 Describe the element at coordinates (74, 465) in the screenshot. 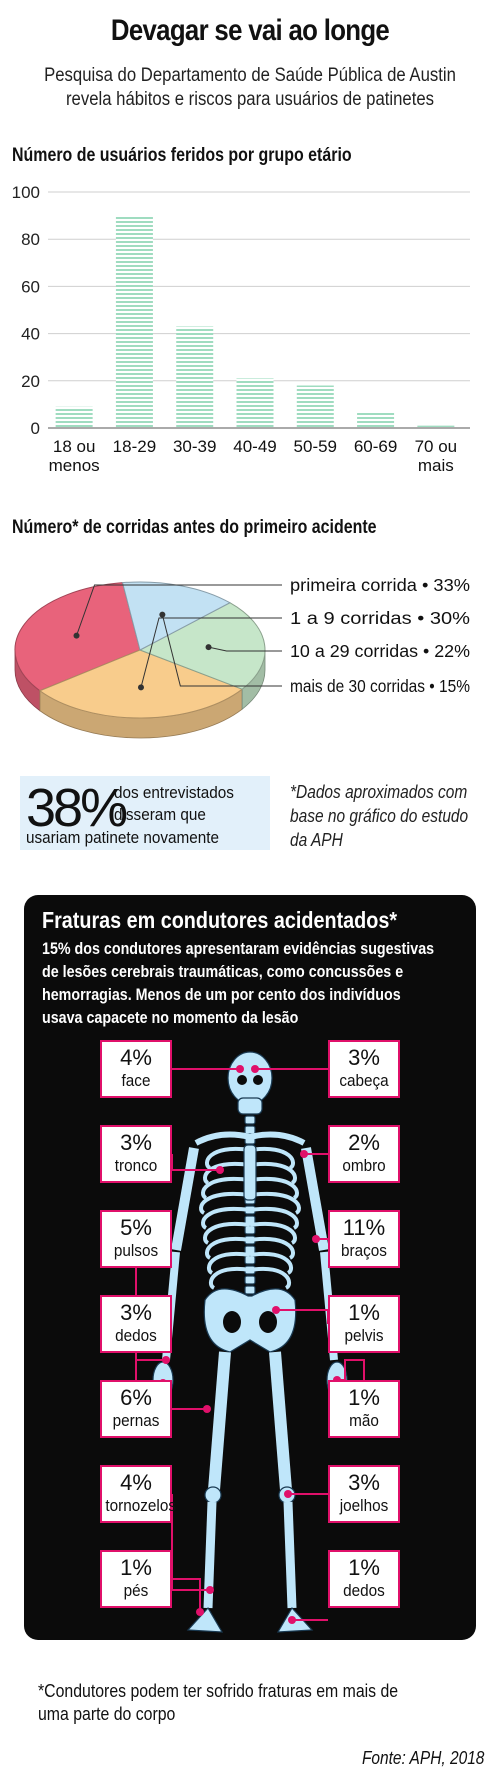

I see `x-tick-label: menos` at that location.